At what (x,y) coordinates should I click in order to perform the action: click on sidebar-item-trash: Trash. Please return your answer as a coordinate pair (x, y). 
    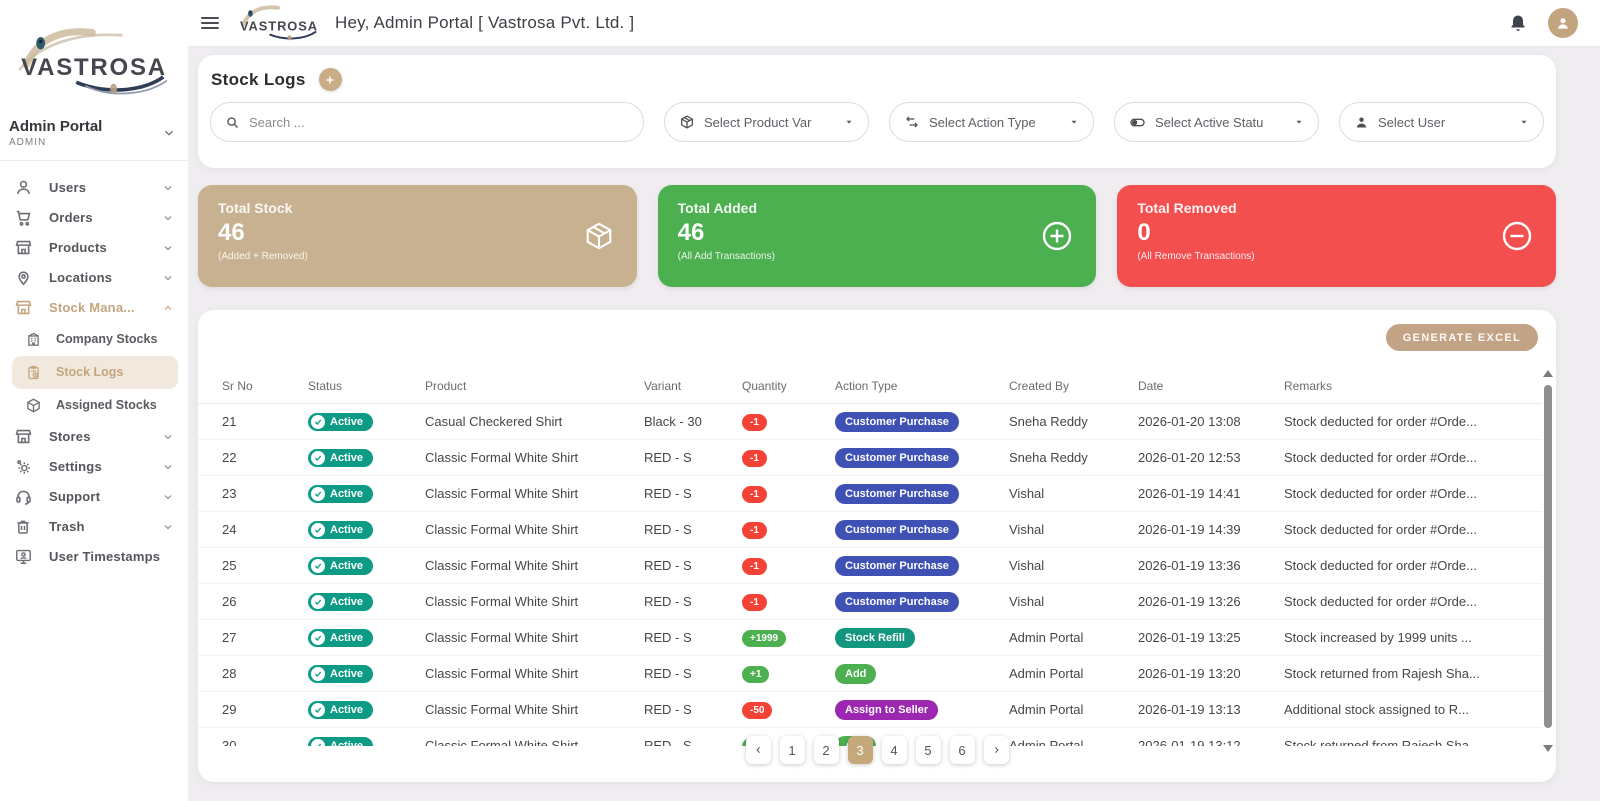
    Looking at the image, I should click on (94, 527).